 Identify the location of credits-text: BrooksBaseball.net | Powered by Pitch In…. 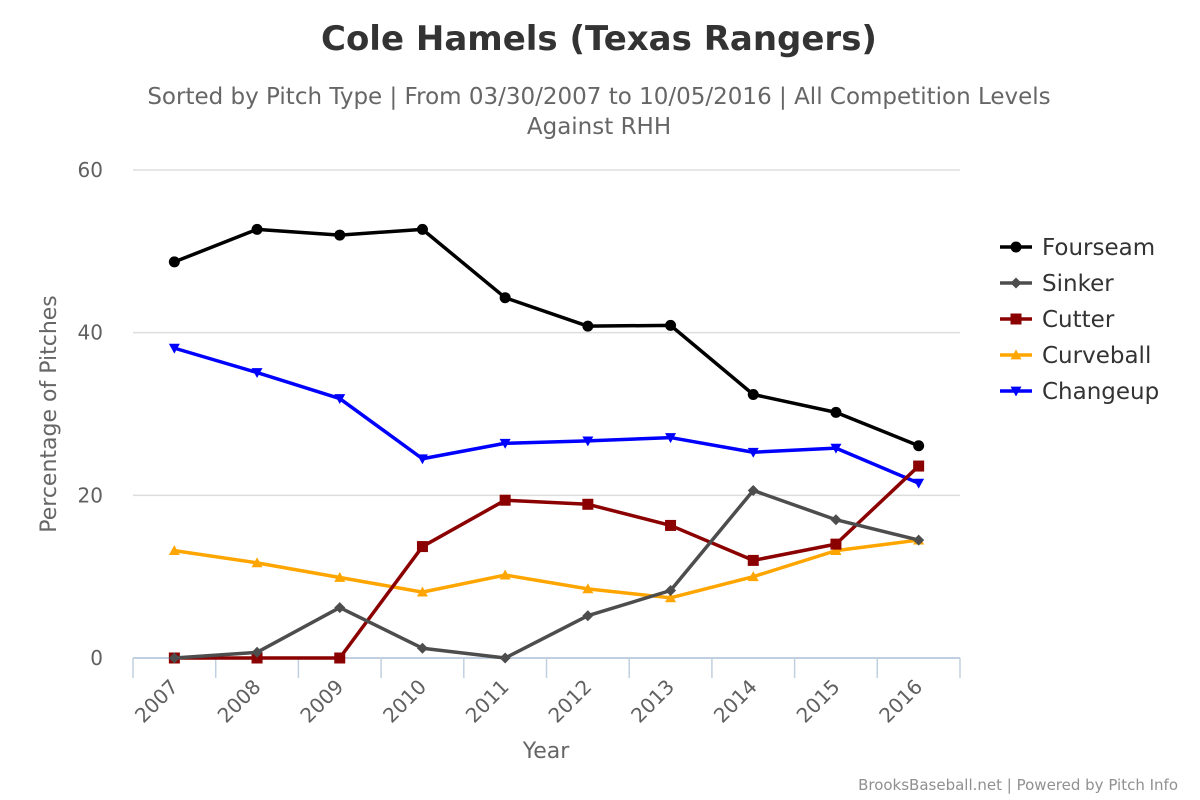
(1018, 785).